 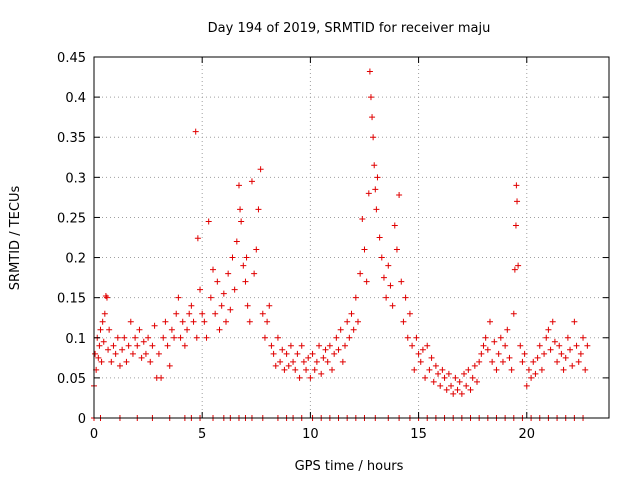 What do you see at coordinates (526, 434) in the screenshot?
I see `x-tick-label: 20` at bounding box center [526, 434].